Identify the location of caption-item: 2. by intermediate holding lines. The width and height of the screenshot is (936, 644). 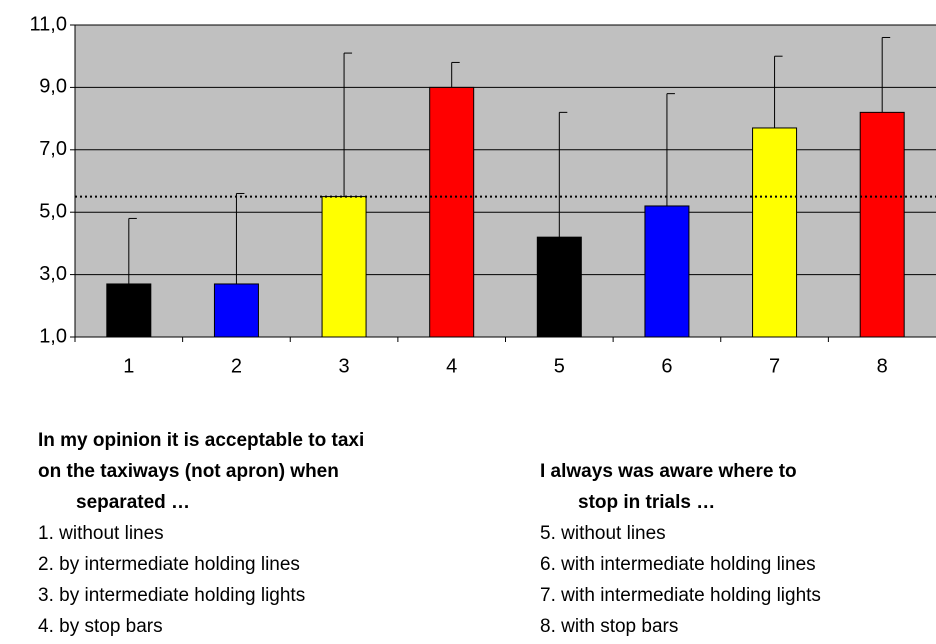
(169, 564).